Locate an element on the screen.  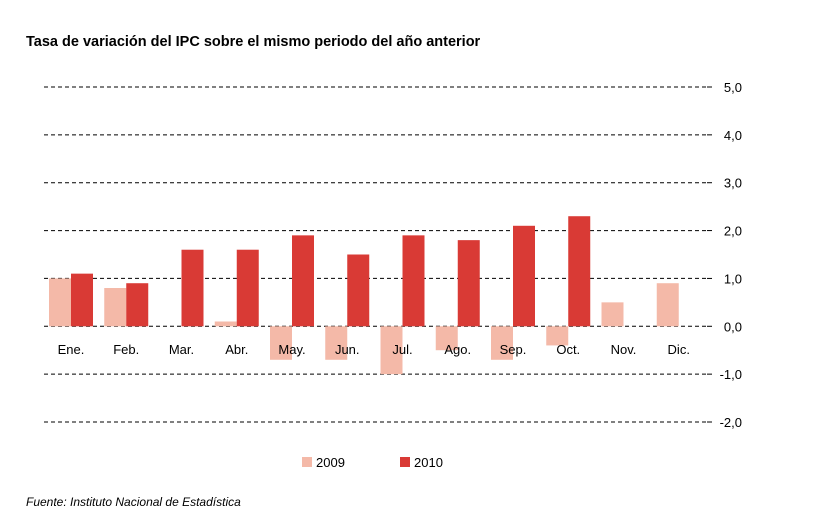
x-category-label: Nov. is located at coordinates (624, 349).